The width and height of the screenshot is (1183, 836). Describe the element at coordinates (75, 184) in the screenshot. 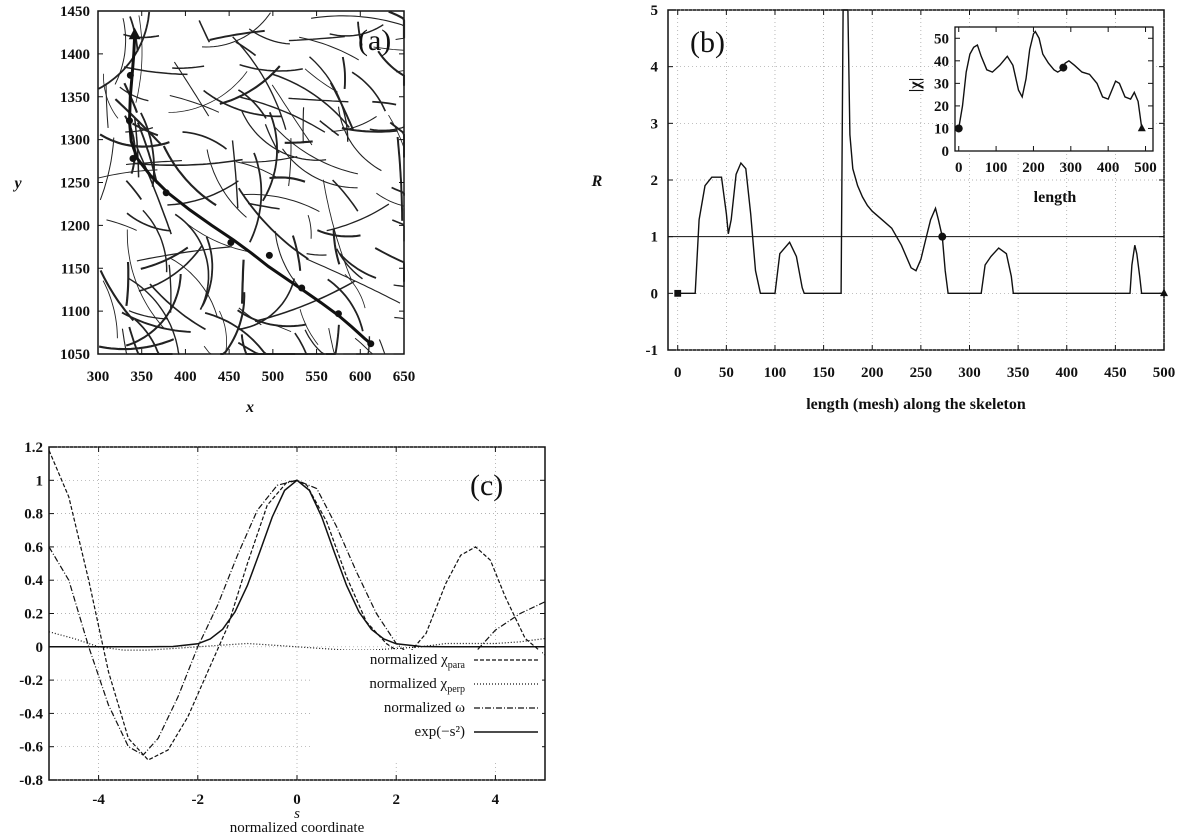

I see `y-tick-label: 1250` at that location.